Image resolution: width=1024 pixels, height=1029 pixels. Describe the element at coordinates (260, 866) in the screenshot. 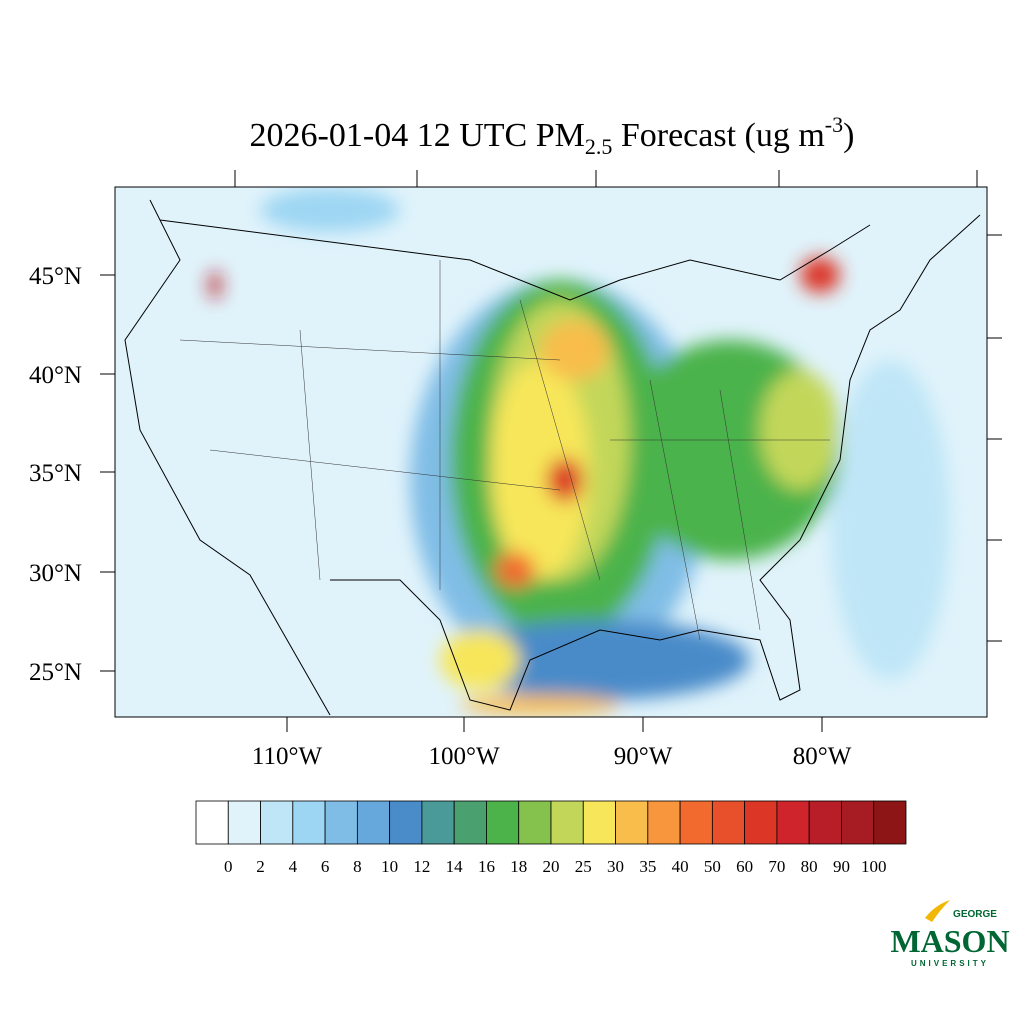

I see `colorbar-label: 2` at that location.